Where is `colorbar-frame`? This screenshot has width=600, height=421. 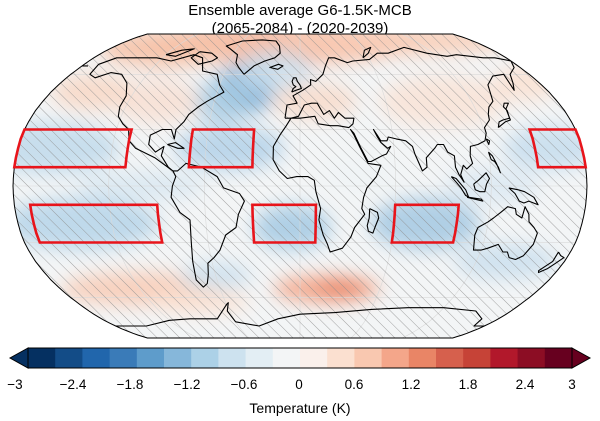 colorbar-frame is located at coordinates (300, 358).